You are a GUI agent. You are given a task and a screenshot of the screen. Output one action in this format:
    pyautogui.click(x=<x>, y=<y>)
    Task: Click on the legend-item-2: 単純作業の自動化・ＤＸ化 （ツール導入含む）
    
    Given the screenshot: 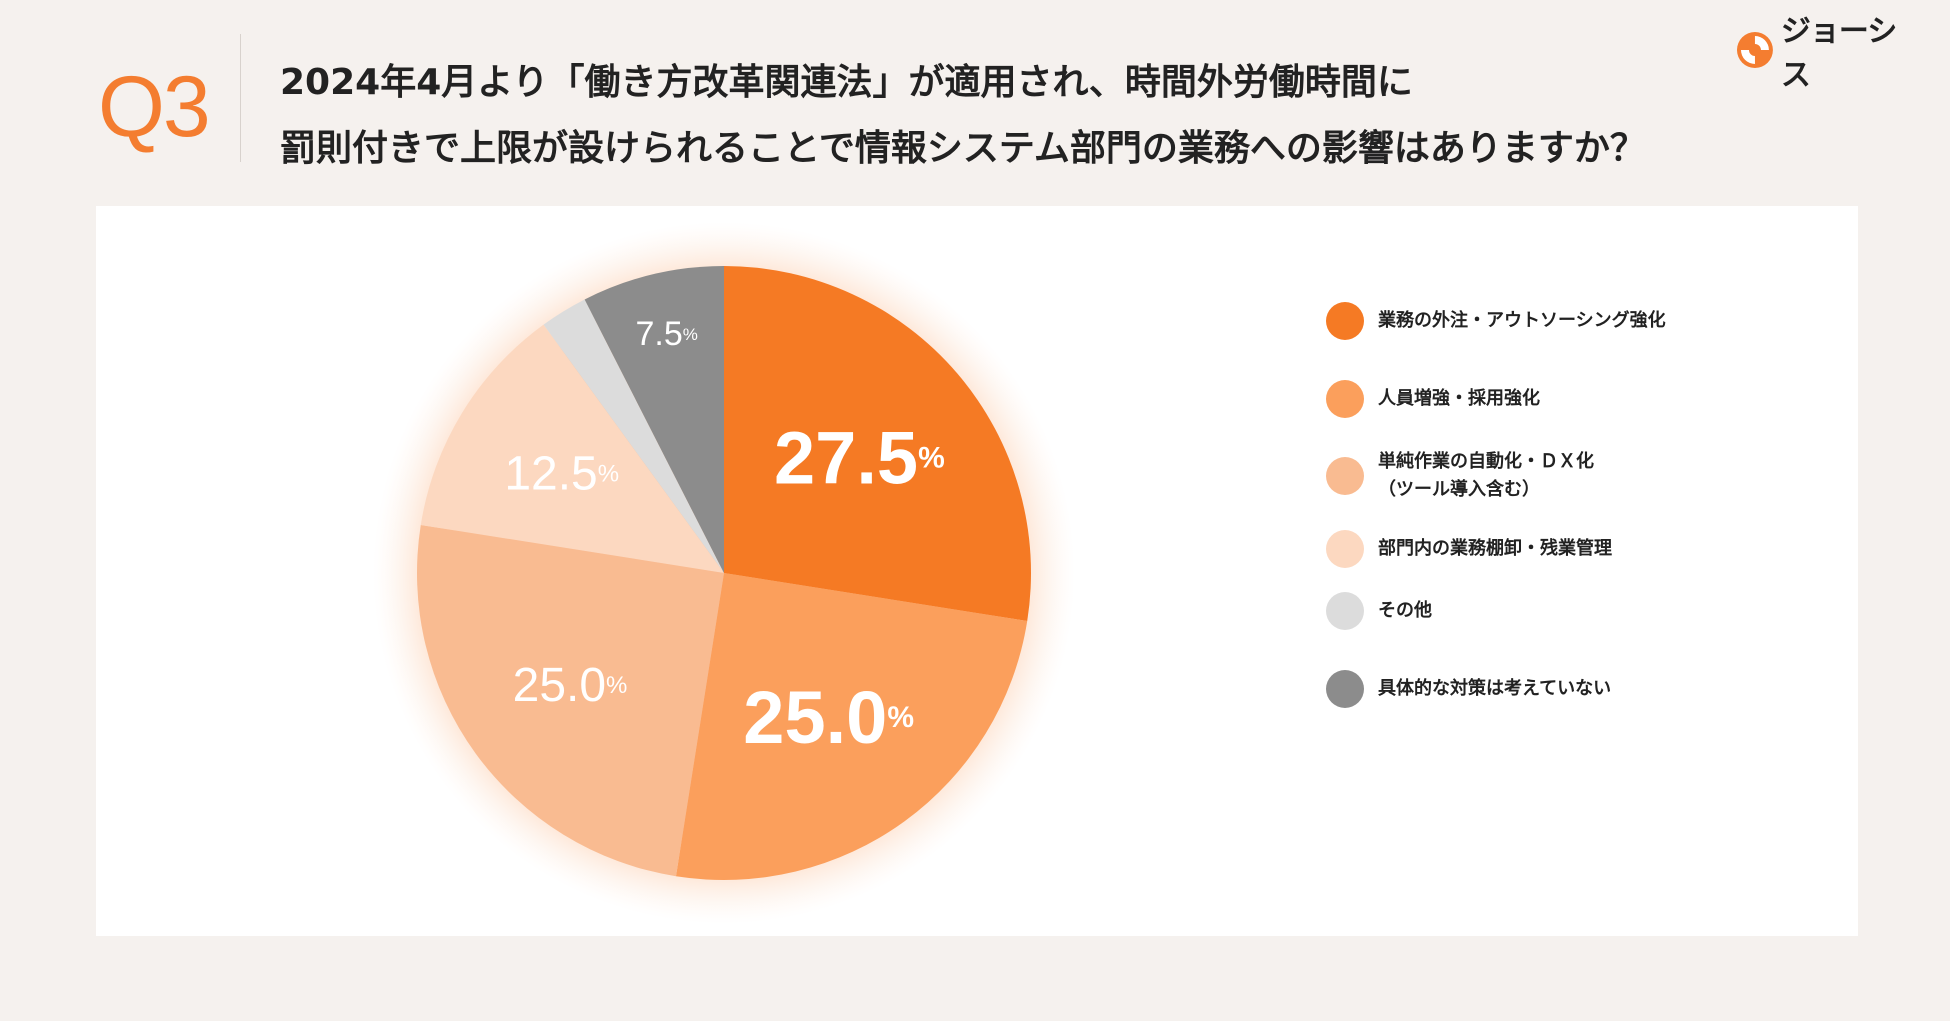 What is the action you would take?
    pyautogui.click(x=1460, y=476)
    